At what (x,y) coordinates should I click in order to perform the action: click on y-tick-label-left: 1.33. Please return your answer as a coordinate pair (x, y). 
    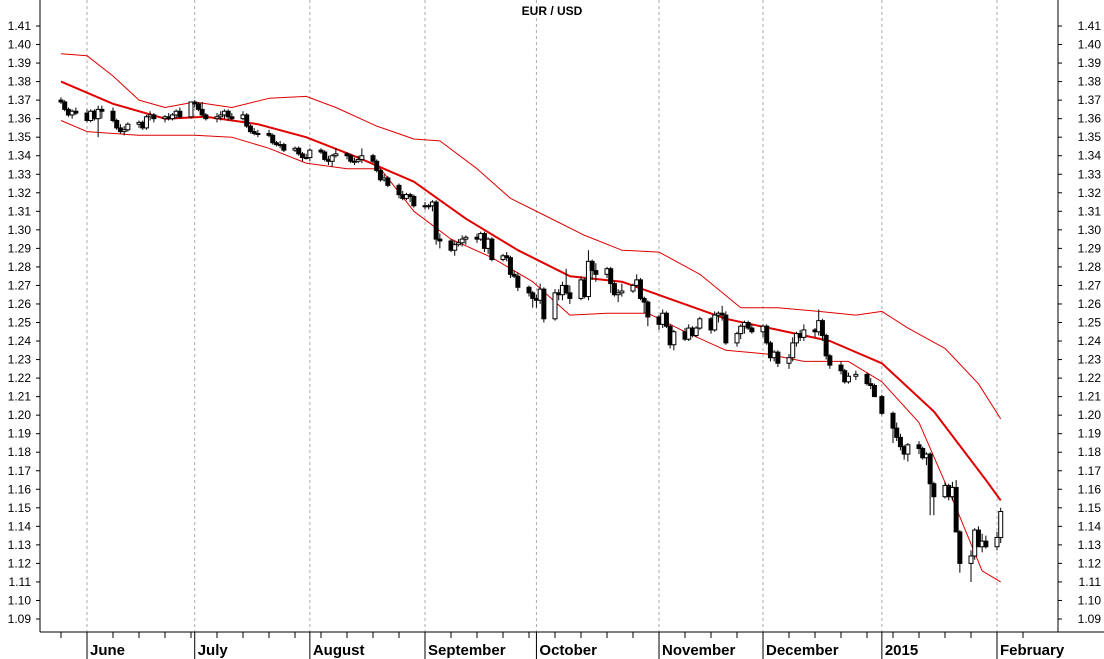
    Looking at the image, I should click on (20, 174).